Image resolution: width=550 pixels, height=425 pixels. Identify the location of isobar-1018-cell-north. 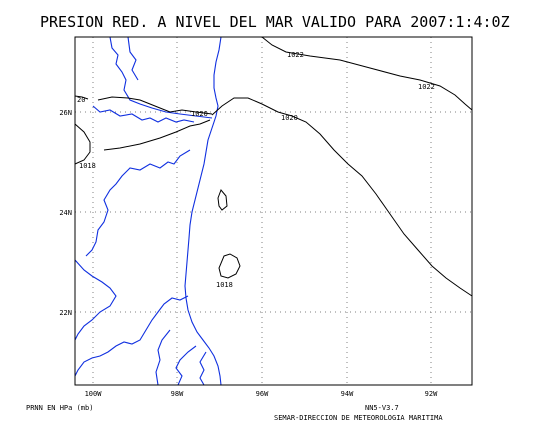
(222, 200).